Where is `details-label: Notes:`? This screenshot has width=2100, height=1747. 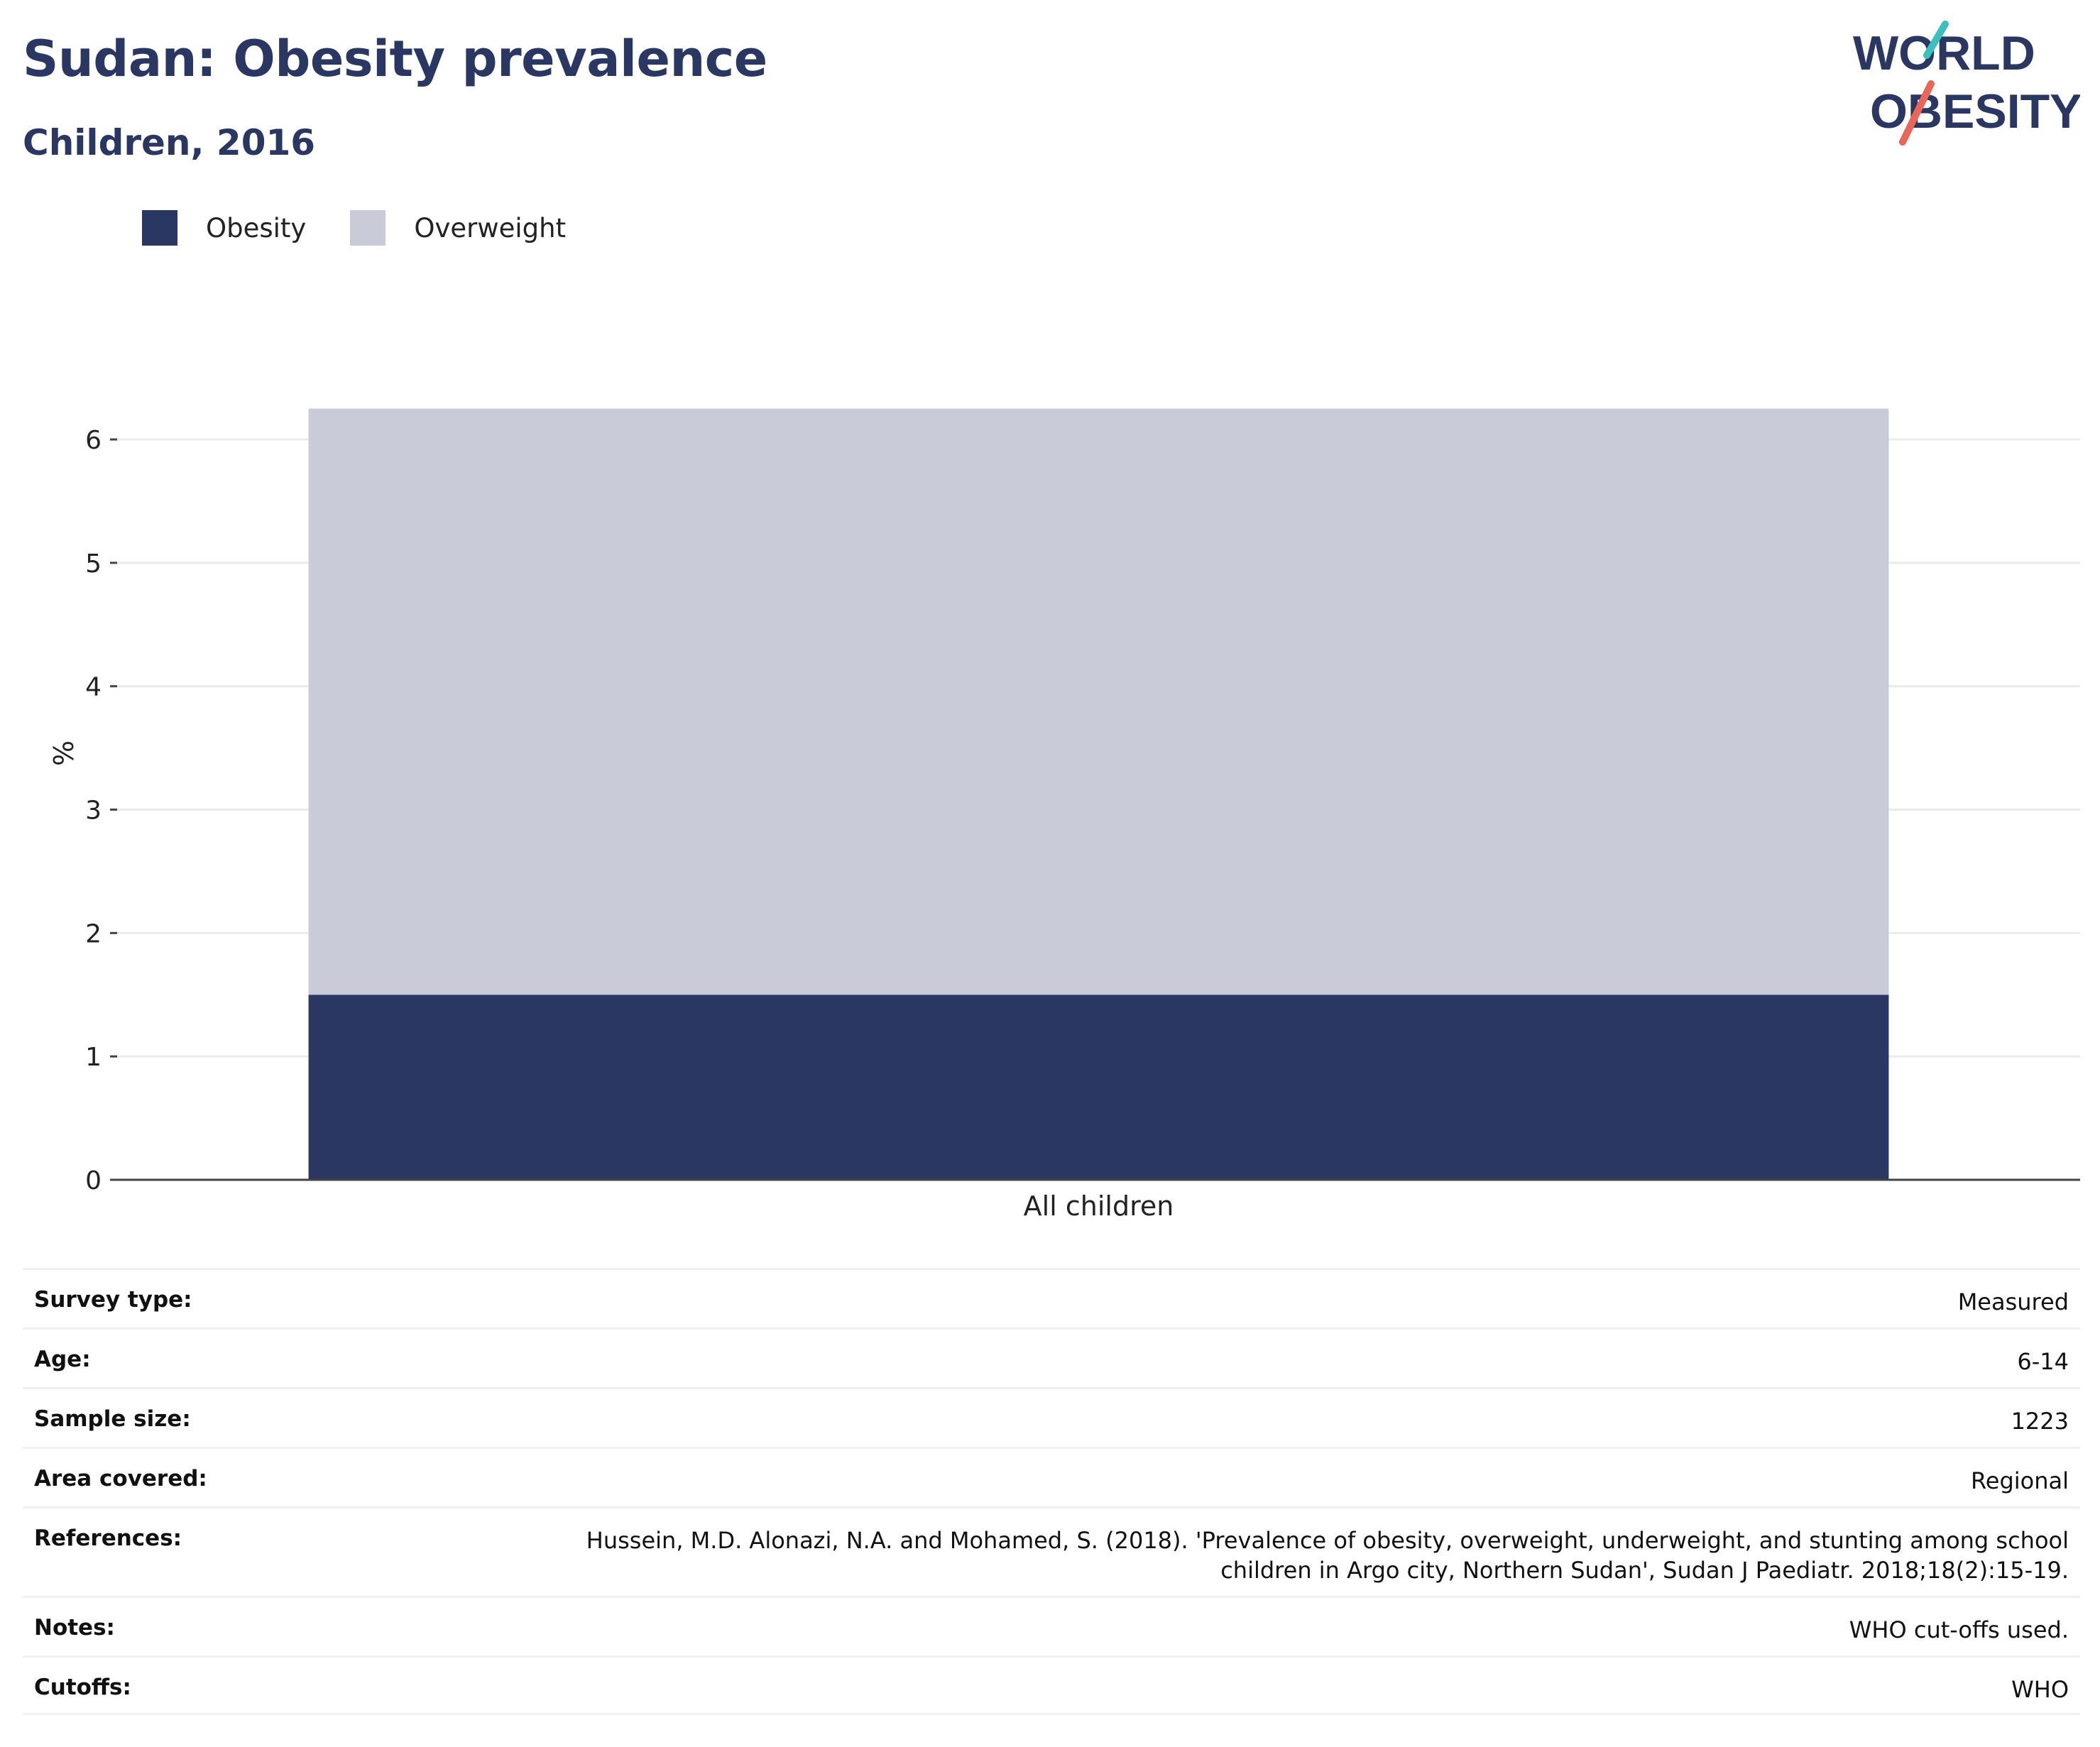 details-label: Notes: is located at coordinates (74, 1628).